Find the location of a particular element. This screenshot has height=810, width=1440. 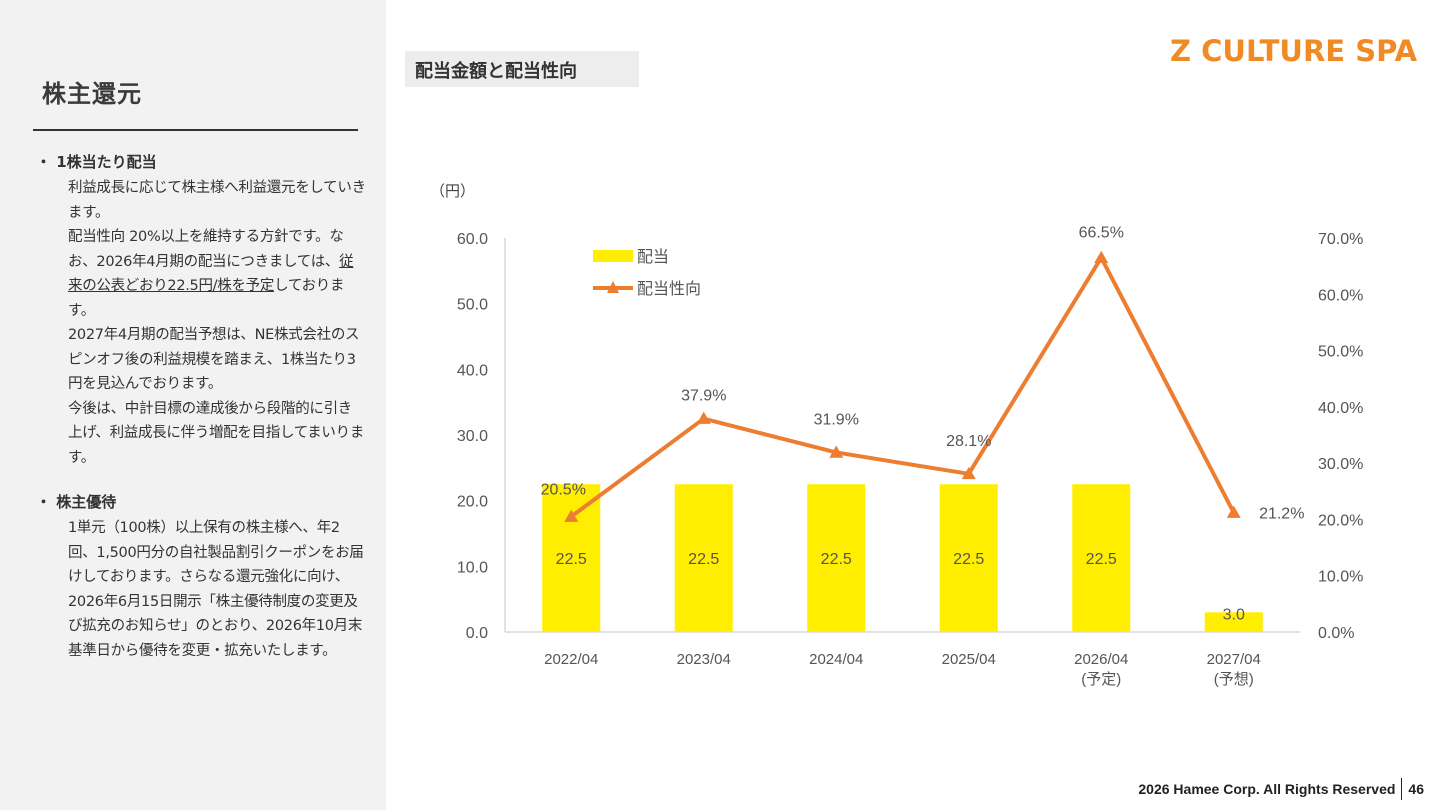

legend-label-line: 配当性向 is located at coordinates (669, 289).